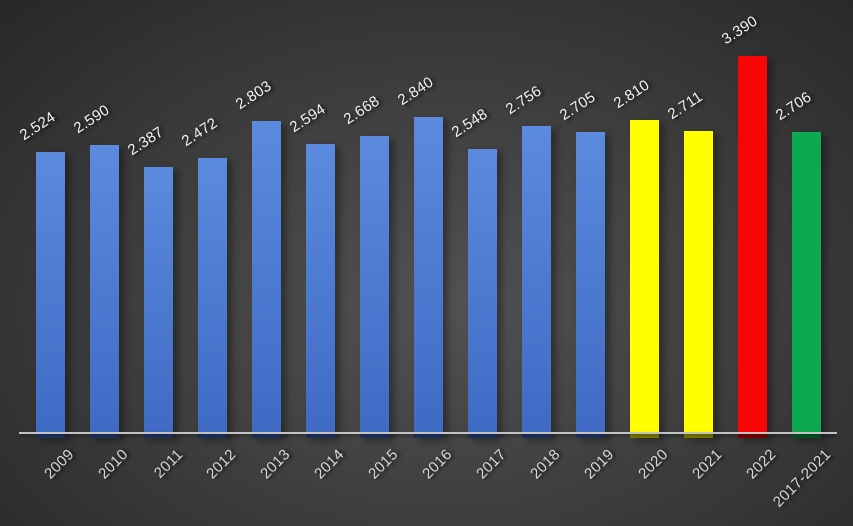  What do you see at coordinates (330, 464) in the screenshot?
I see `x-tick-2014: 2014` at bounding box center [330, 464].